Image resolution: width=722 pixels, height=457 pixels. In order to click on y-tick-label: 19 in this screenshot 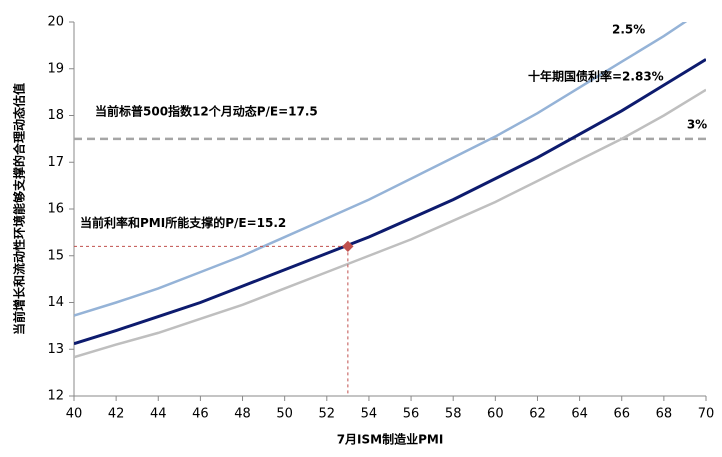, I will do `click(55, 68)`.